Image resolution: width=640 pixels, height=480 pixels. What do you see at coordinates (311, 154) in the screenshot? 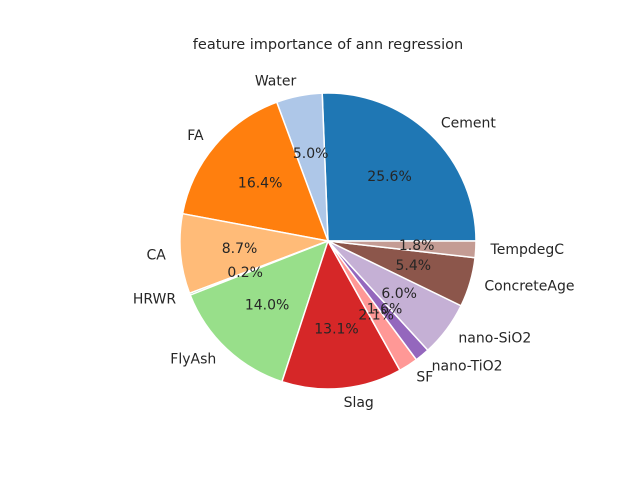
I see `slice-pct-water: 5.0%` at bounding box center [311, 154].